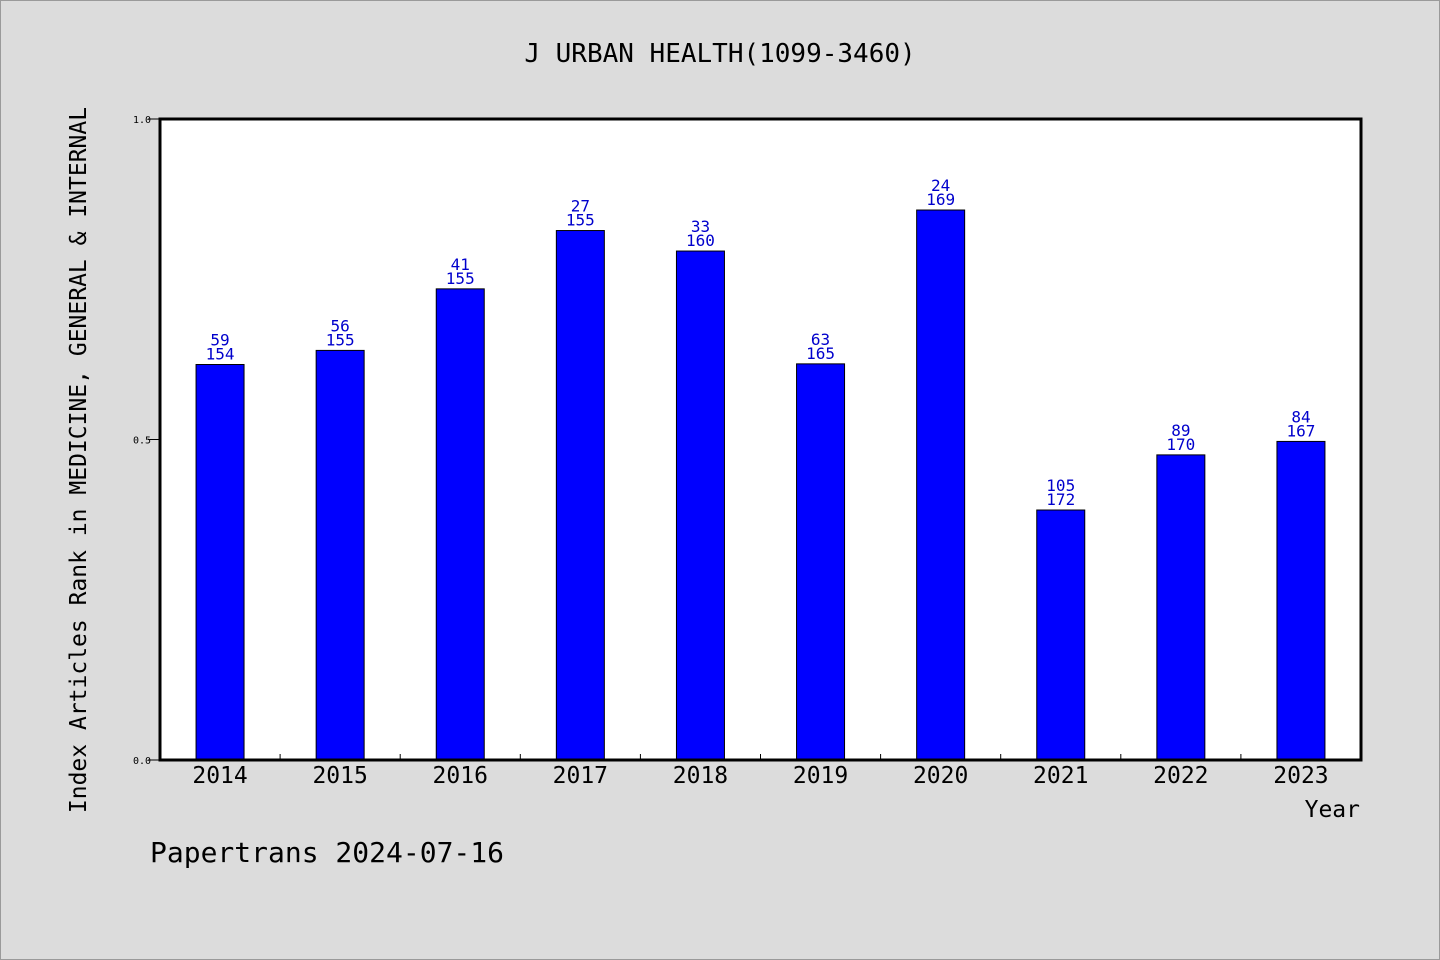 The image size is (1440, 960). What do you see at coordinates (820, 353) in the screenshot?
I see `bar-total-label: 165` at bounding box center [820, 353].